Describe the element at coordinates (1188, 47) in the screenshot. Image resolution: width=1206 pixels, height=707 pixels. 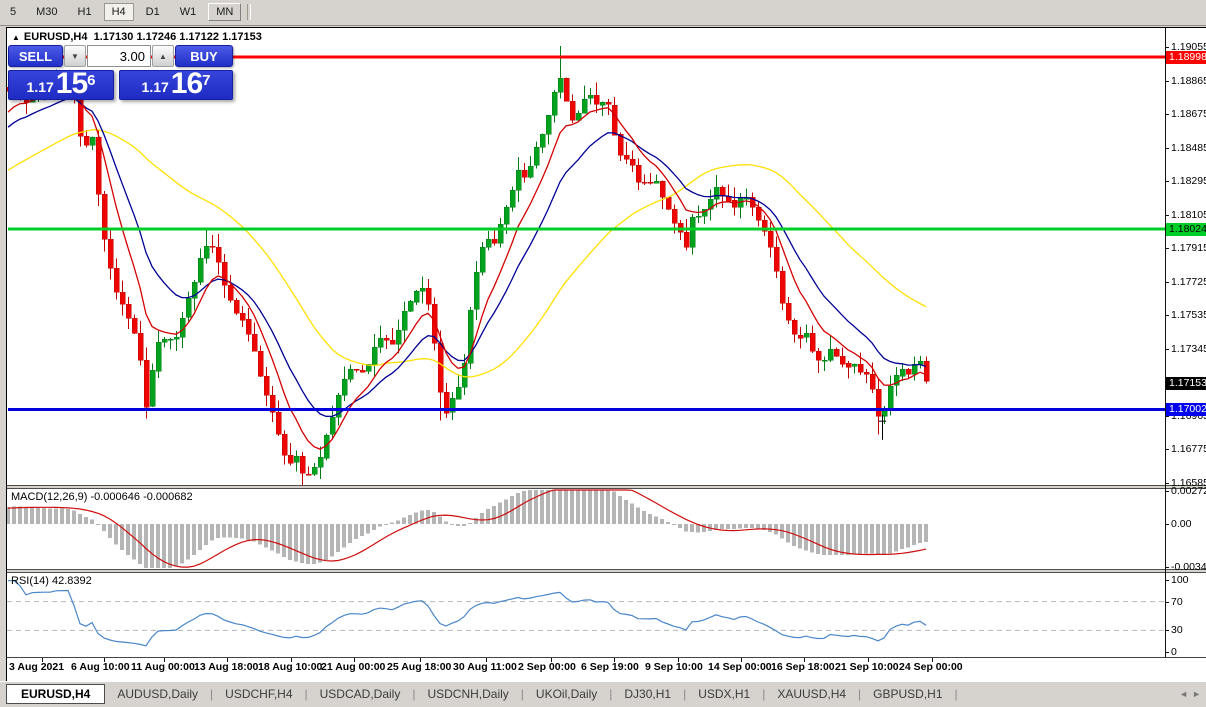
I see `price-tick-label: 1.19055` at that location.